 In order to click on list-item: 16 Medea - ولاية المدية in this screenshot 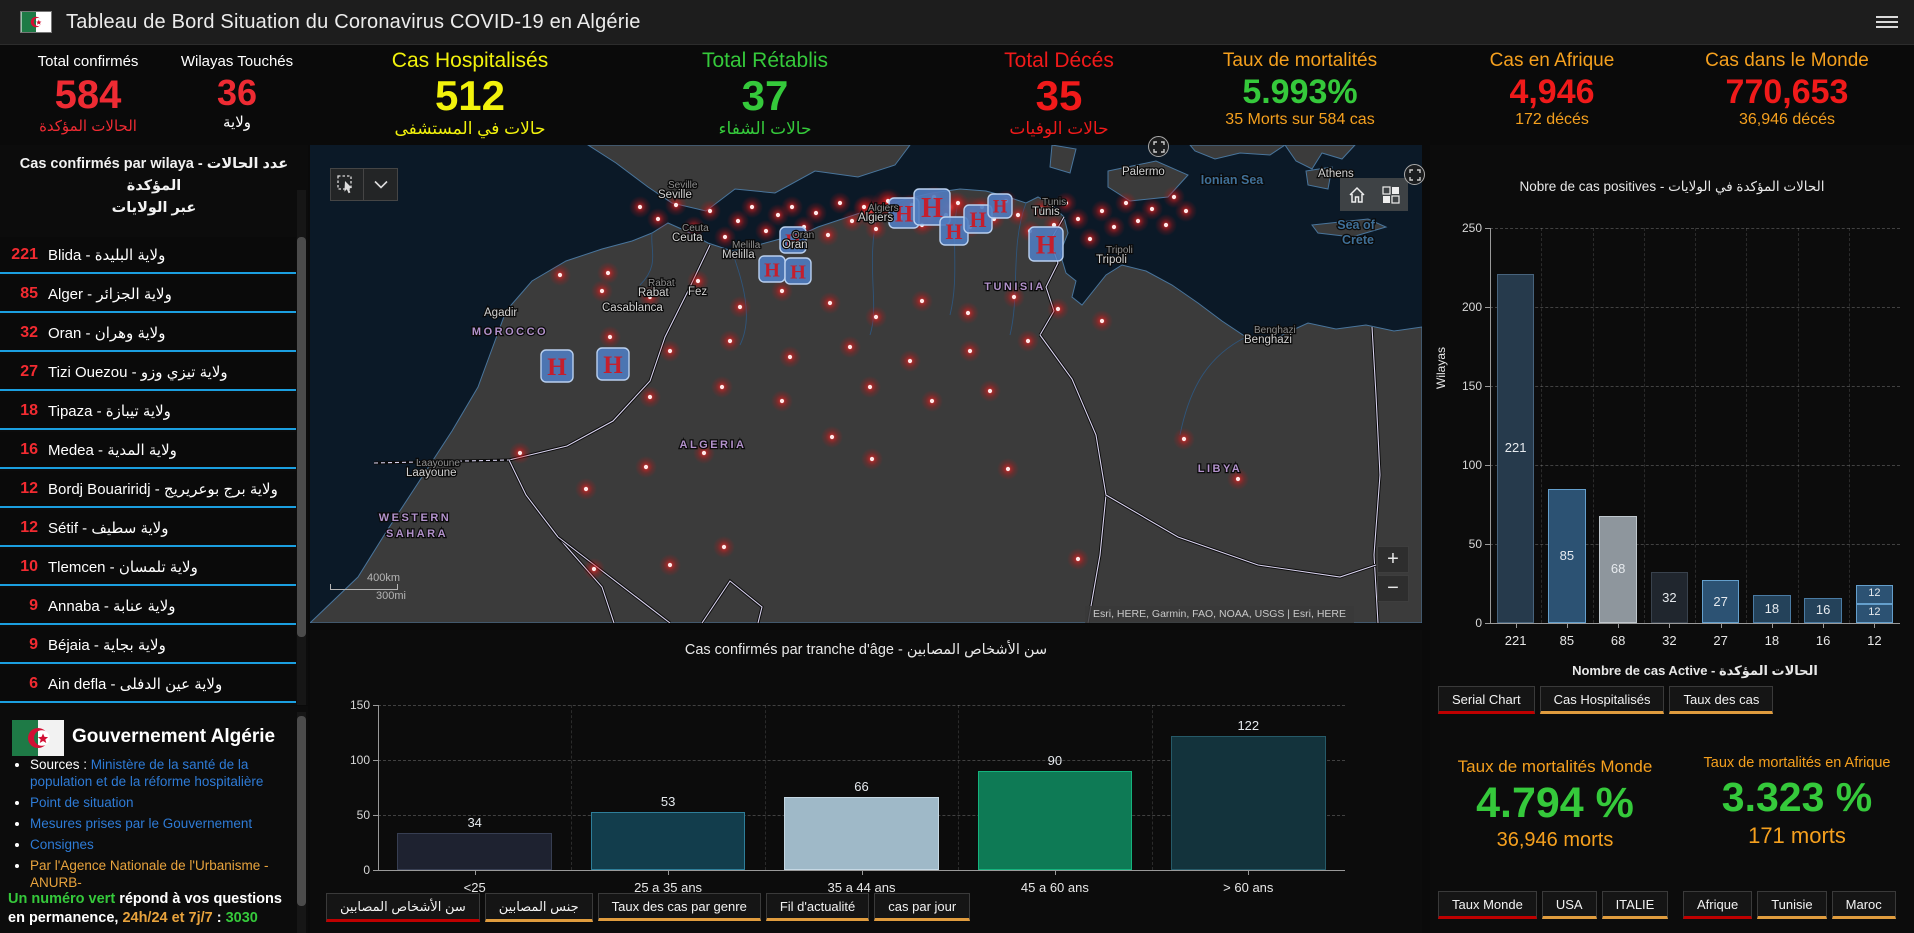, I will do `click(148, 450)`.